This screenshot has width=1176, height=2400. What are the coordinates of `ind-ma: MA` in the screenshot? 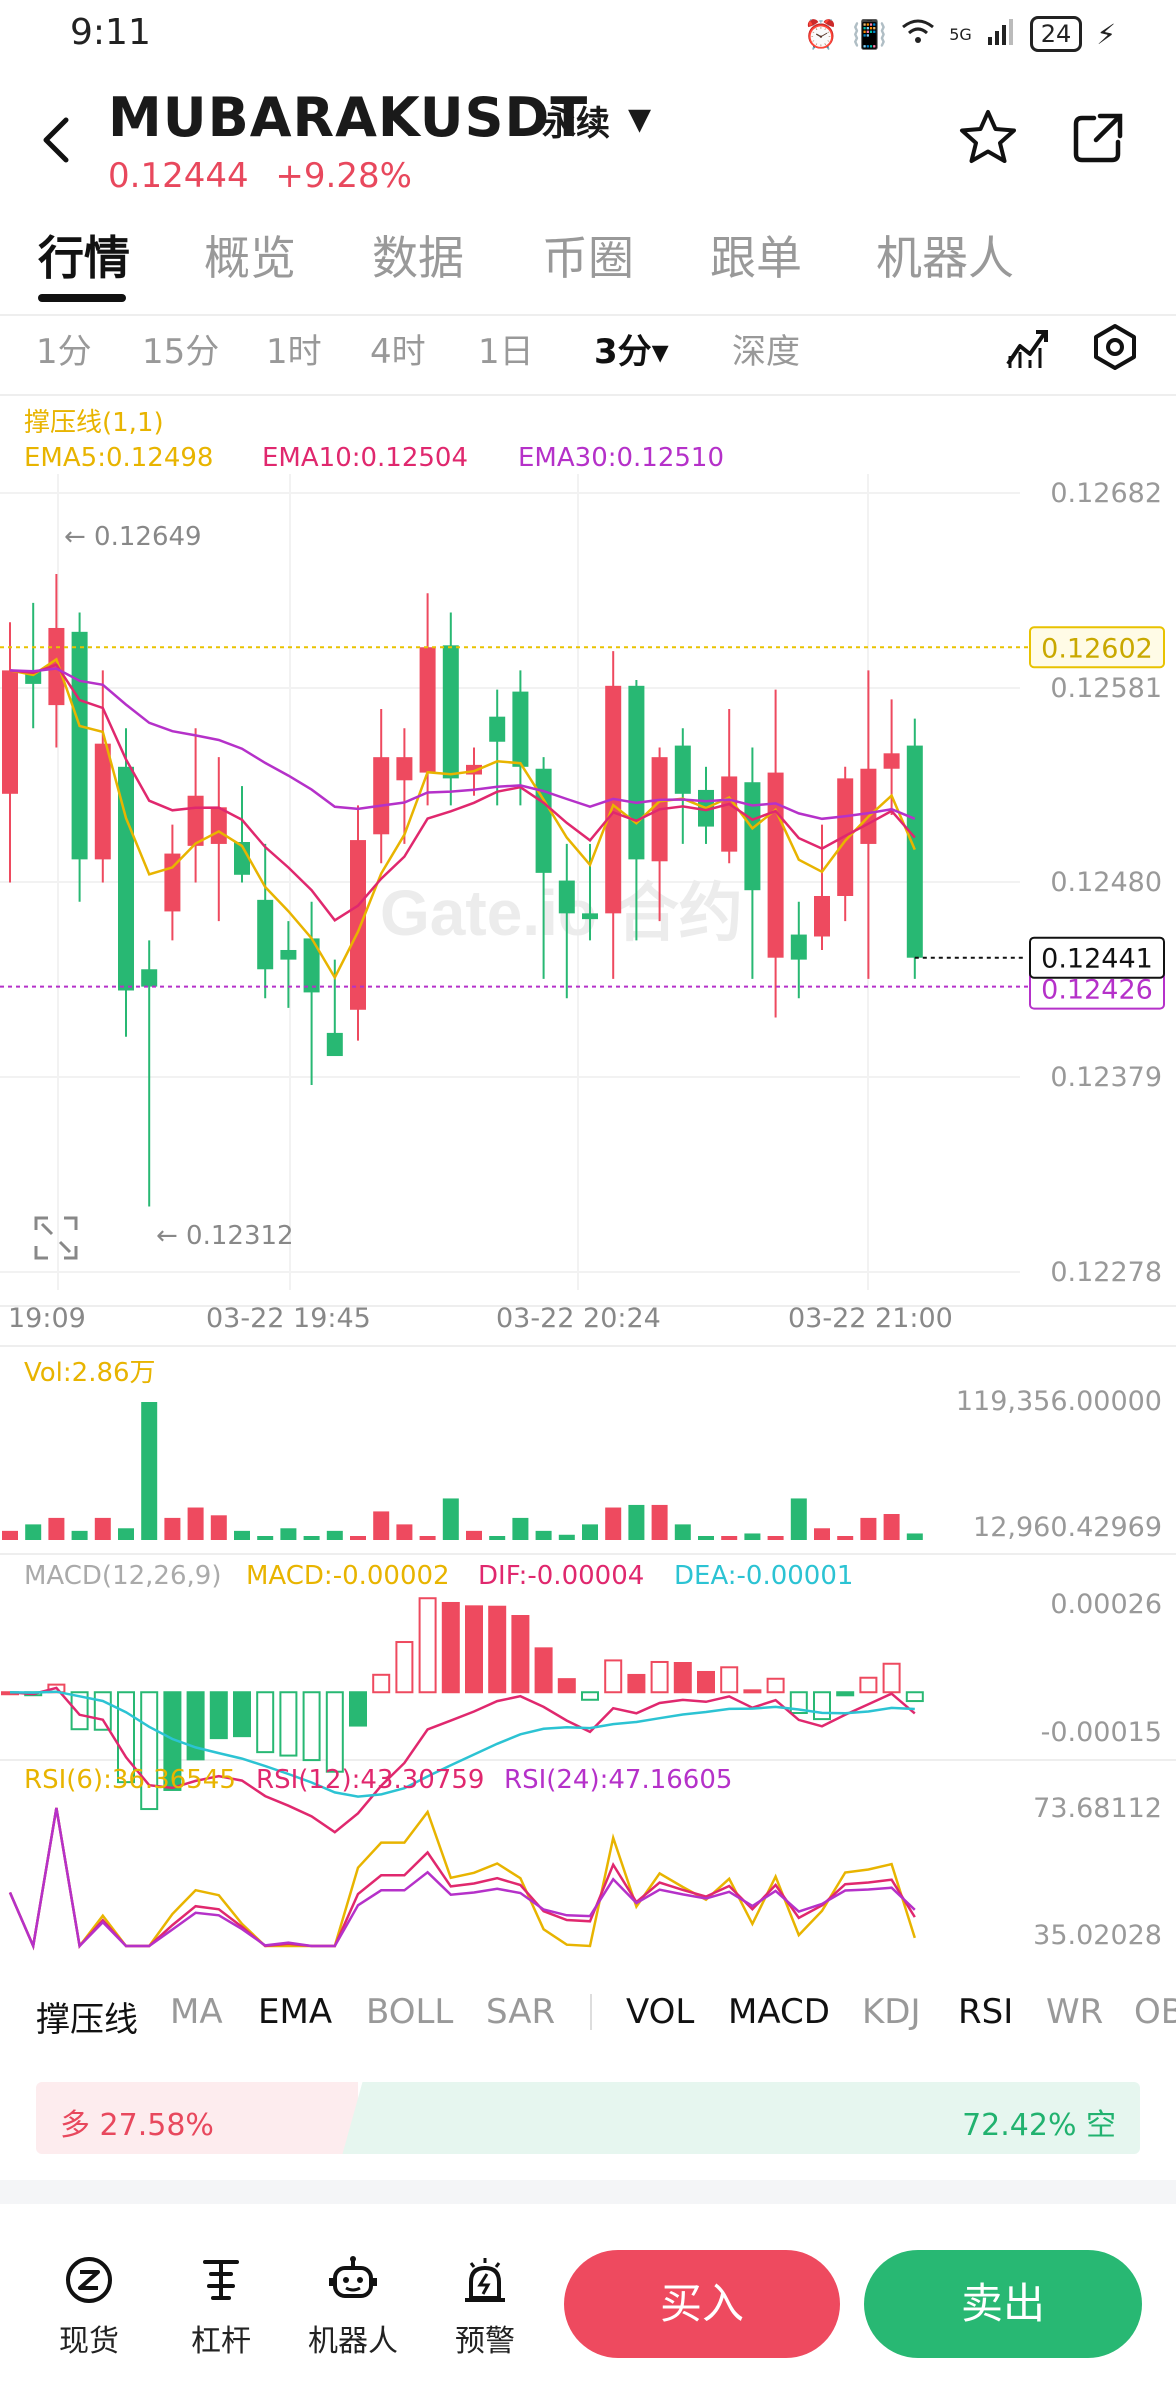 It's located at (196, 2012).